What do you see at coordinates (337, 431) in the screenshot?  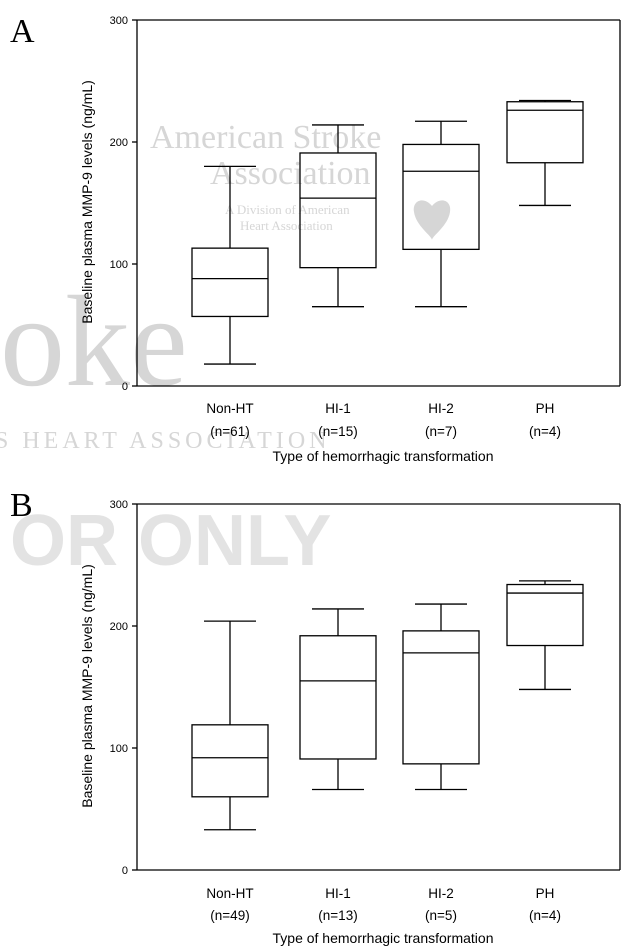 I see `panel-a-n-label-hi-1: (n=15)` at bounding box center [337, 431].